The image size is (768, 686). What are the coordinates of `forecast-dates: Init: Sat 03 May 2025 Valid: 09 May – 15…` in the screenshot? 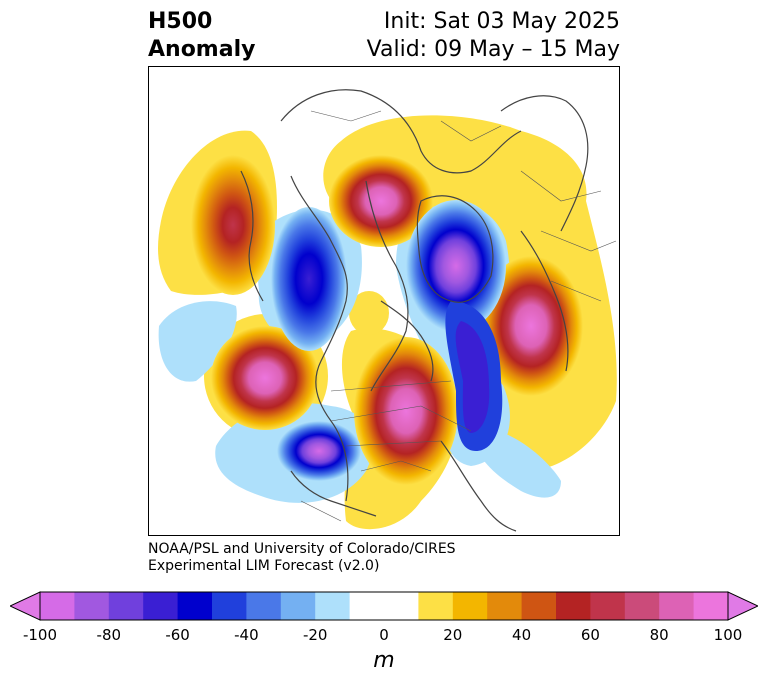 It's located at (493, 36).